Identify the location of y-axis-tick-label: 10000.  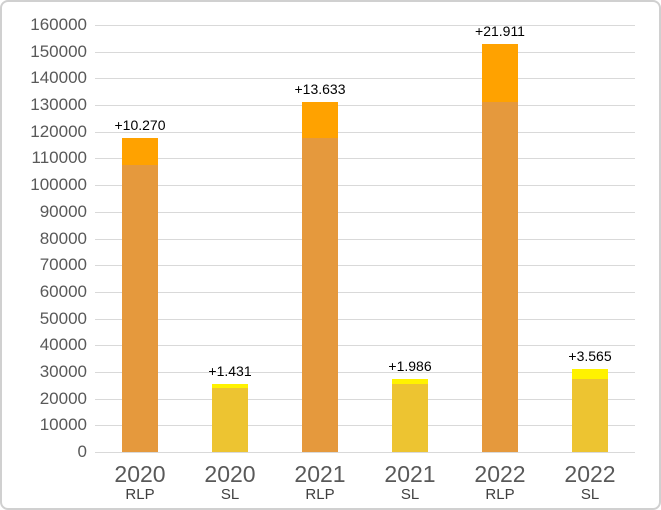
(63, 424).